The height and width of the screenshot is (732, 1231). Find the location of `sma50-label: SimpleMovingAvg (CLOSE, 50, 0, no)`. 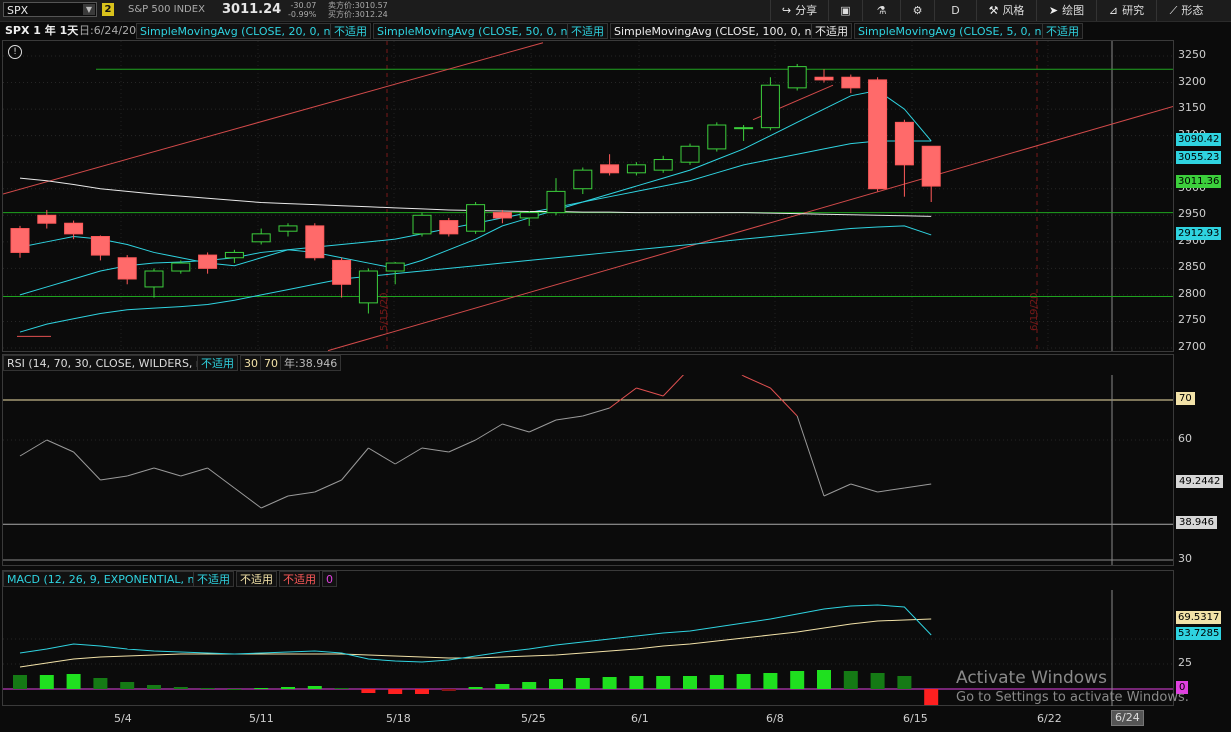

sma50-label: SimpleMovingAvg (CLOSE, 50, 0, no) is located at coordinates (478, 31).